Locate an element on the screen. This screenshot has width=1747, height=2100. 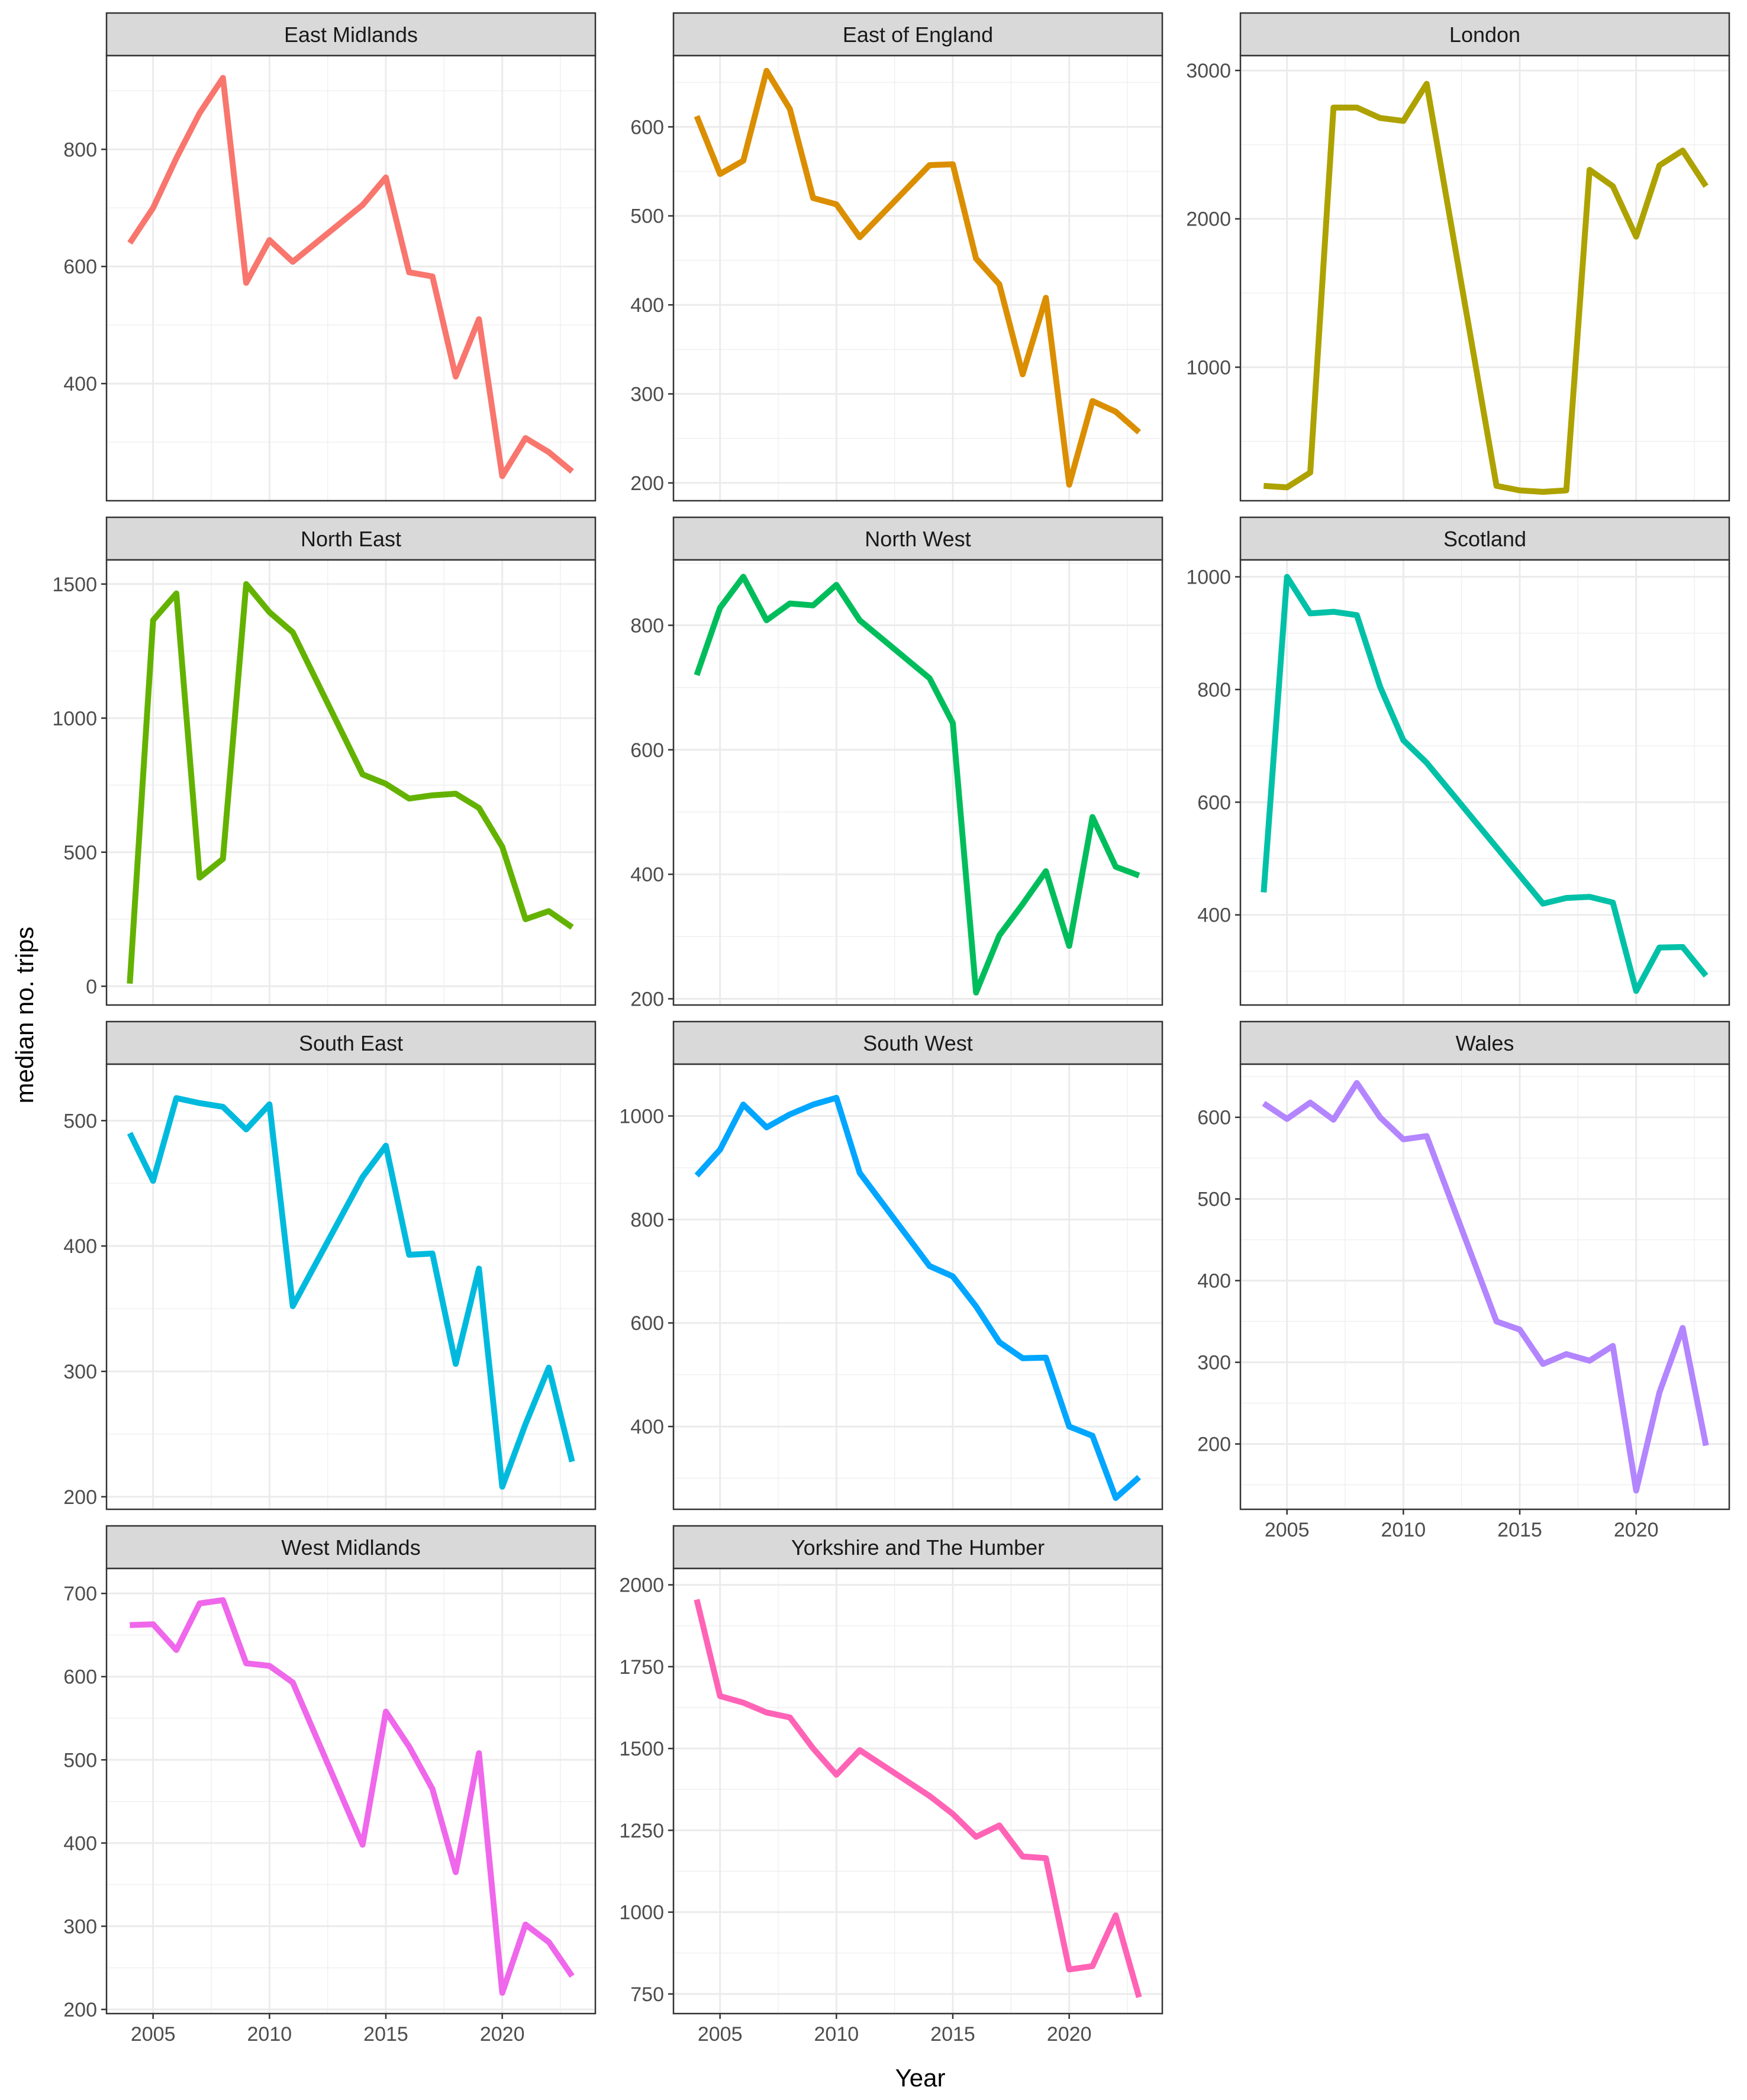
facet-panel: South East 200 300 400 500 is located at coordinates (330, 1265).